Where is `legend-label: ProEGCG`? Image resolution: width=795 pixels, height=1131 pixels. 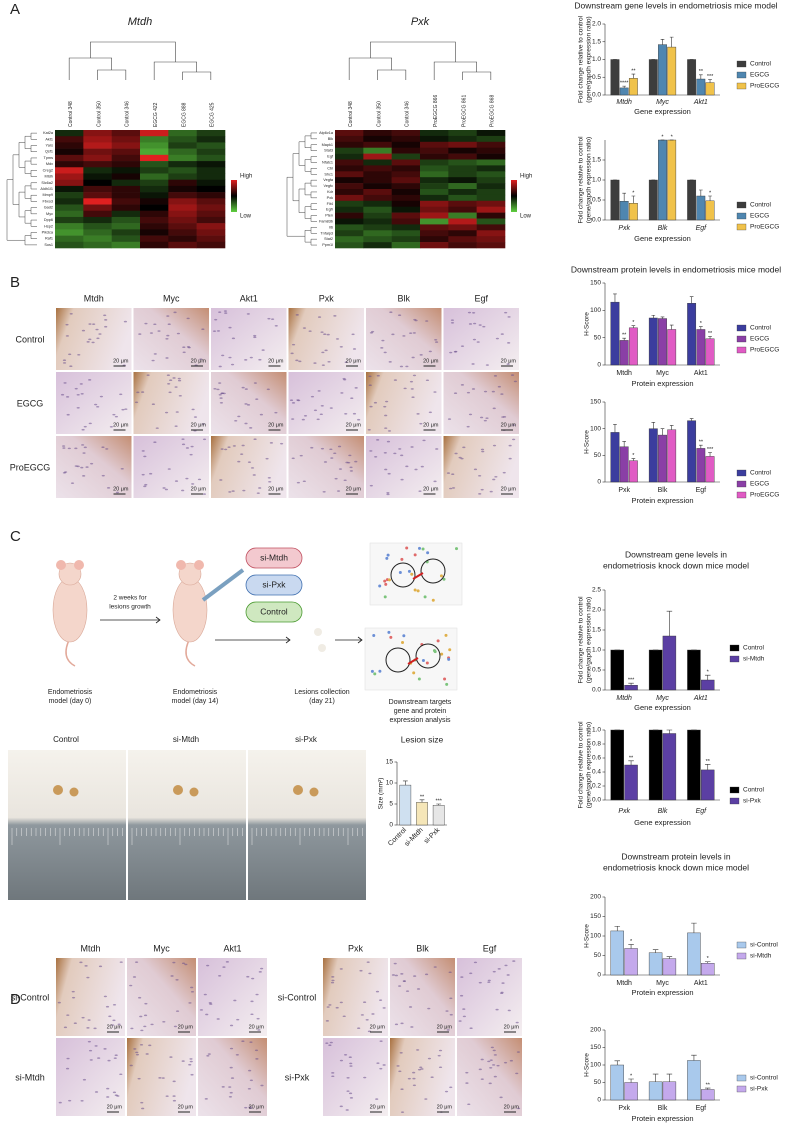 legend-label: ProEGCG is located at coordinates (764, 350).